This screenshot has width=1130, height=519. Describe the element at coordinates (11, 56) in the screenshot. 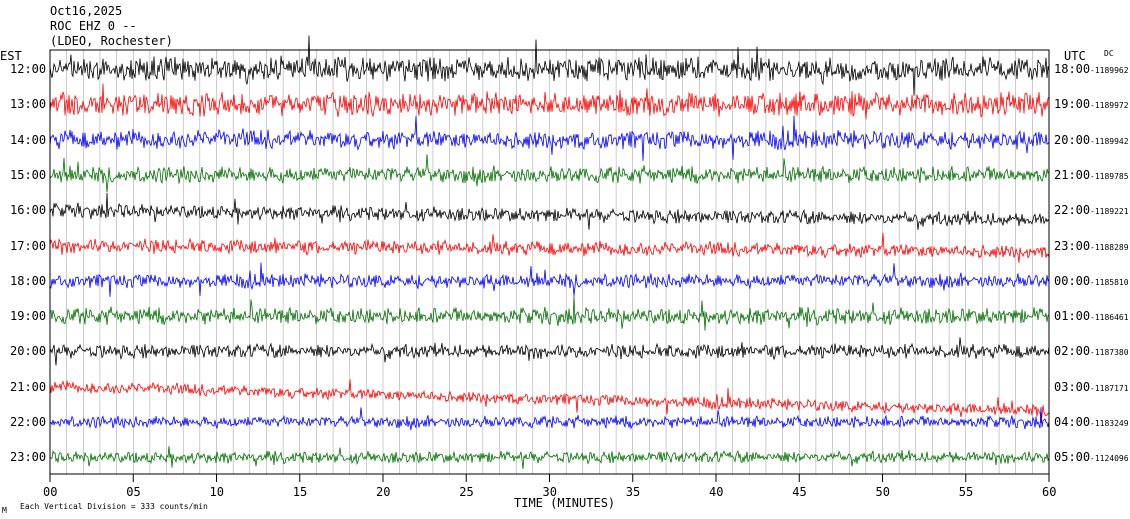

I see `est-axis-label: EST` at that location.